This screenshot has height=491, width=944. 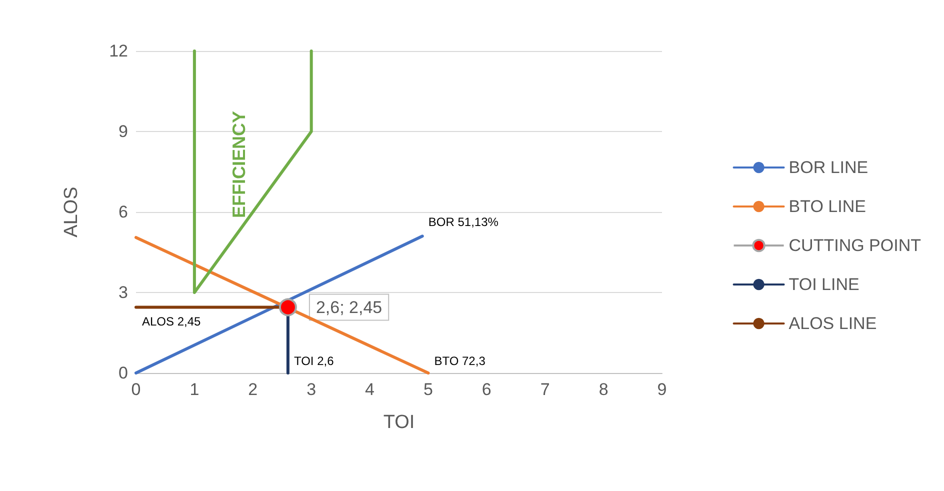 What do you see at coordinates (123, 292) in the screenshot?
I see `y-tick-label: 3` at bounding box center [123, 292].